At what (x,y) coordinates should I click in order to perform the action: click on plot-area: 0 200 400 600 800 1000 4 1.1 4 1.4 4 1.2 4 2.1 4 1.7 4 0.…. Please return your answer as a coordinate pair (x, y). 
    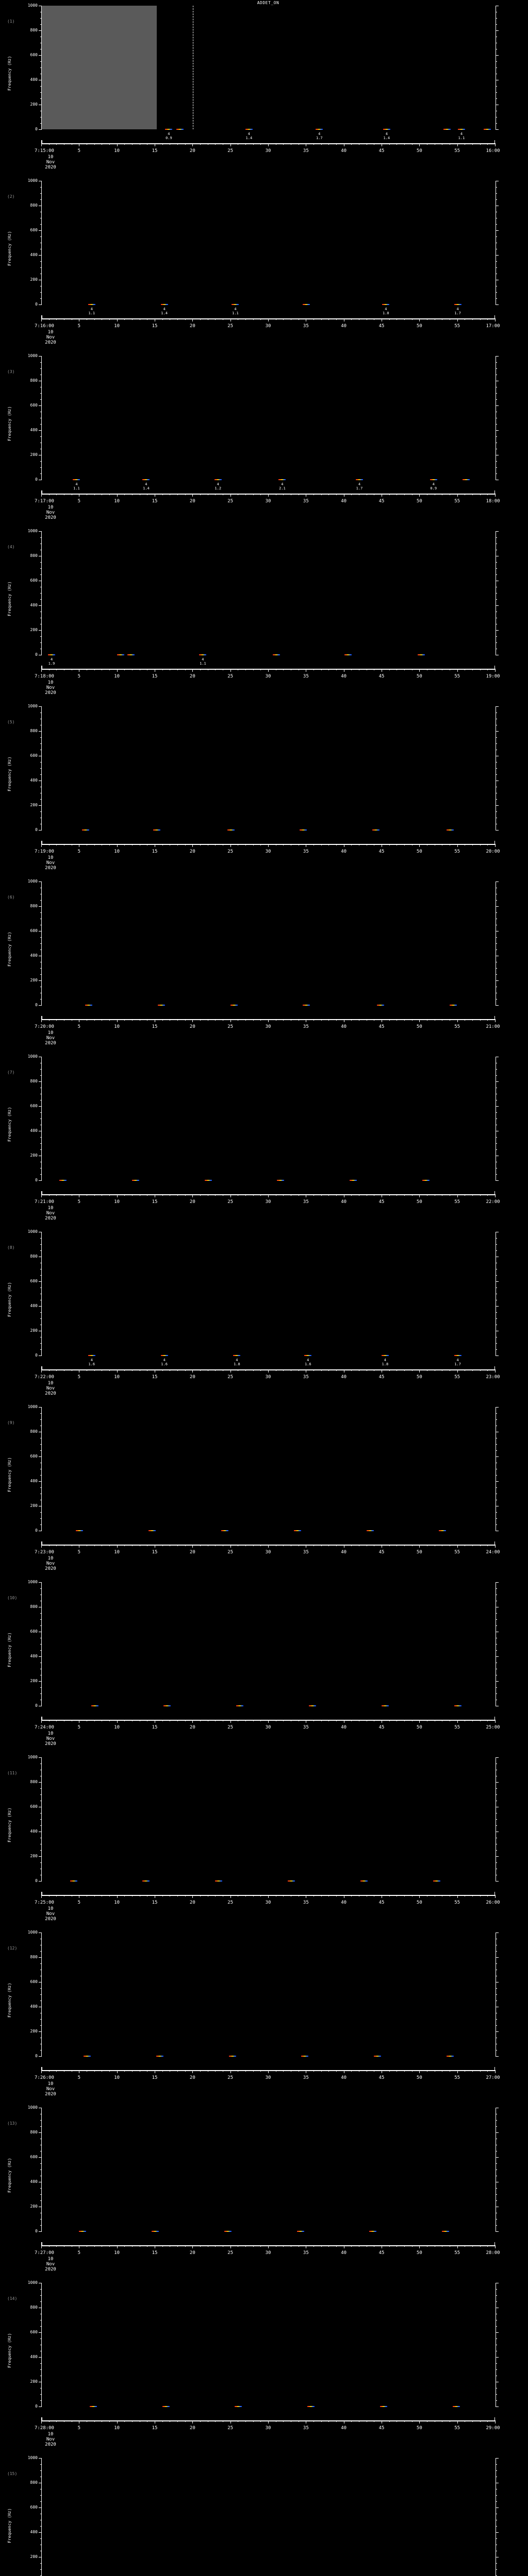
    Looking at the image, I should click on (263, 422).